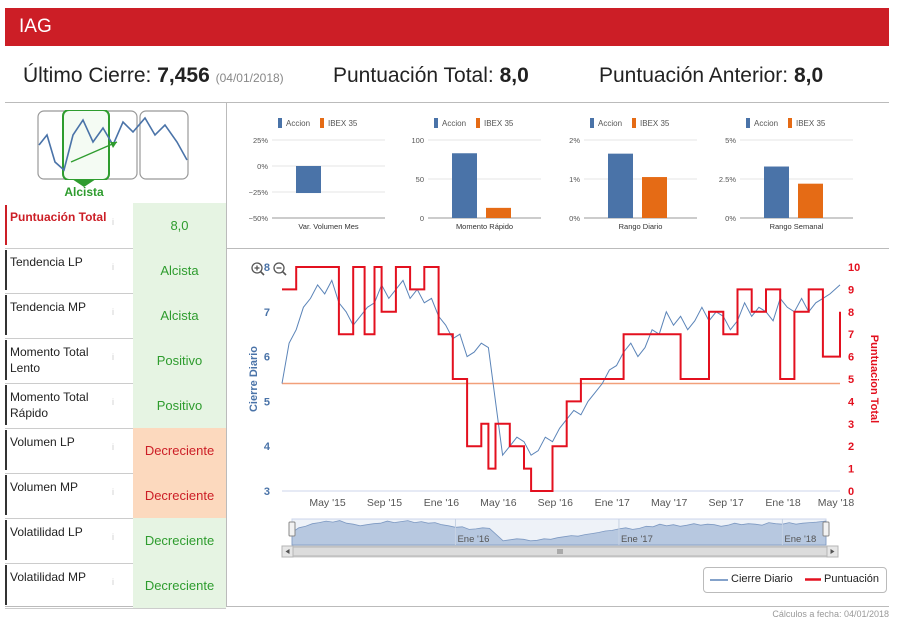 This screenshot has height=630, width=904. What do you see at coordinates (417, 140) in the screenshot?
I see `y-tick-label: 100` at bounding box center [417, 140].